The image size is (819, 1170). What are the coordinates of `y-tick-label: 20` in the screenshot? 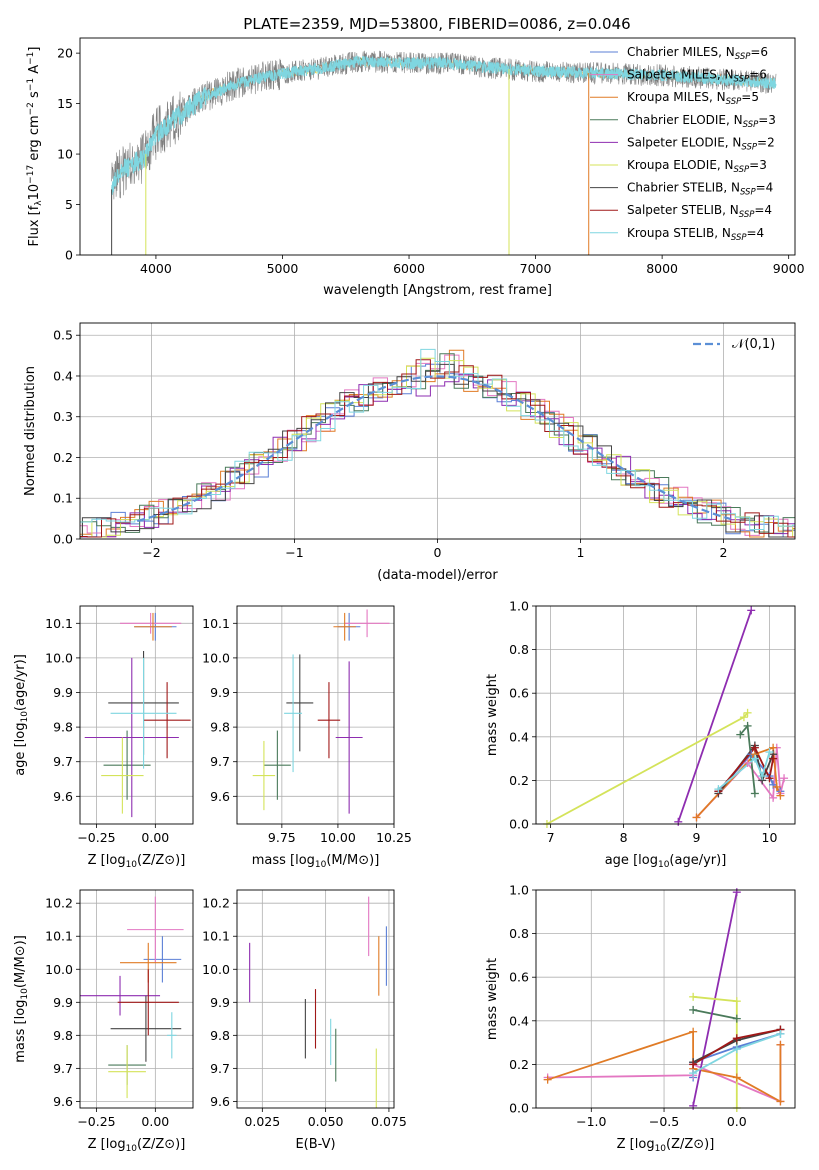 It's located at (65, 53).